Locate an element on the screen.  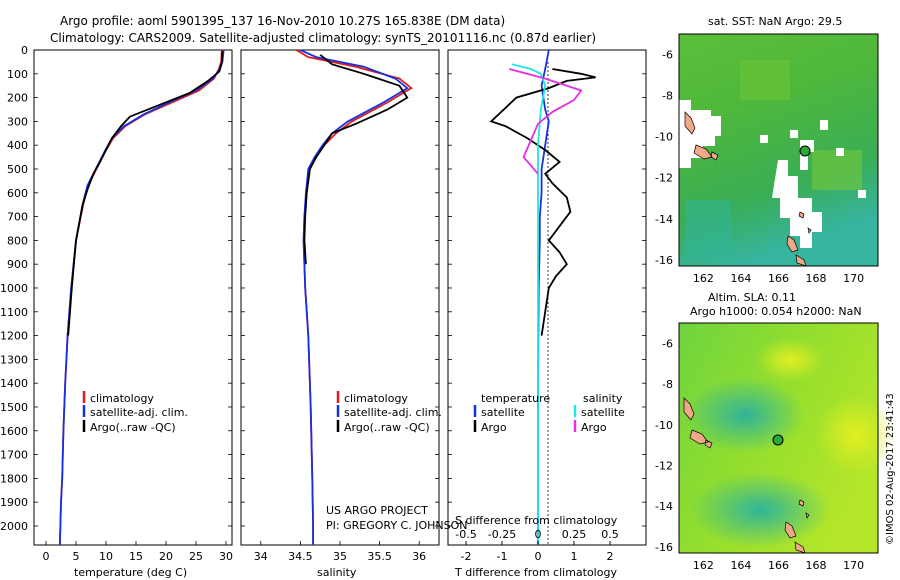
xtick-label: 30 is located at coordinates (226, 556).